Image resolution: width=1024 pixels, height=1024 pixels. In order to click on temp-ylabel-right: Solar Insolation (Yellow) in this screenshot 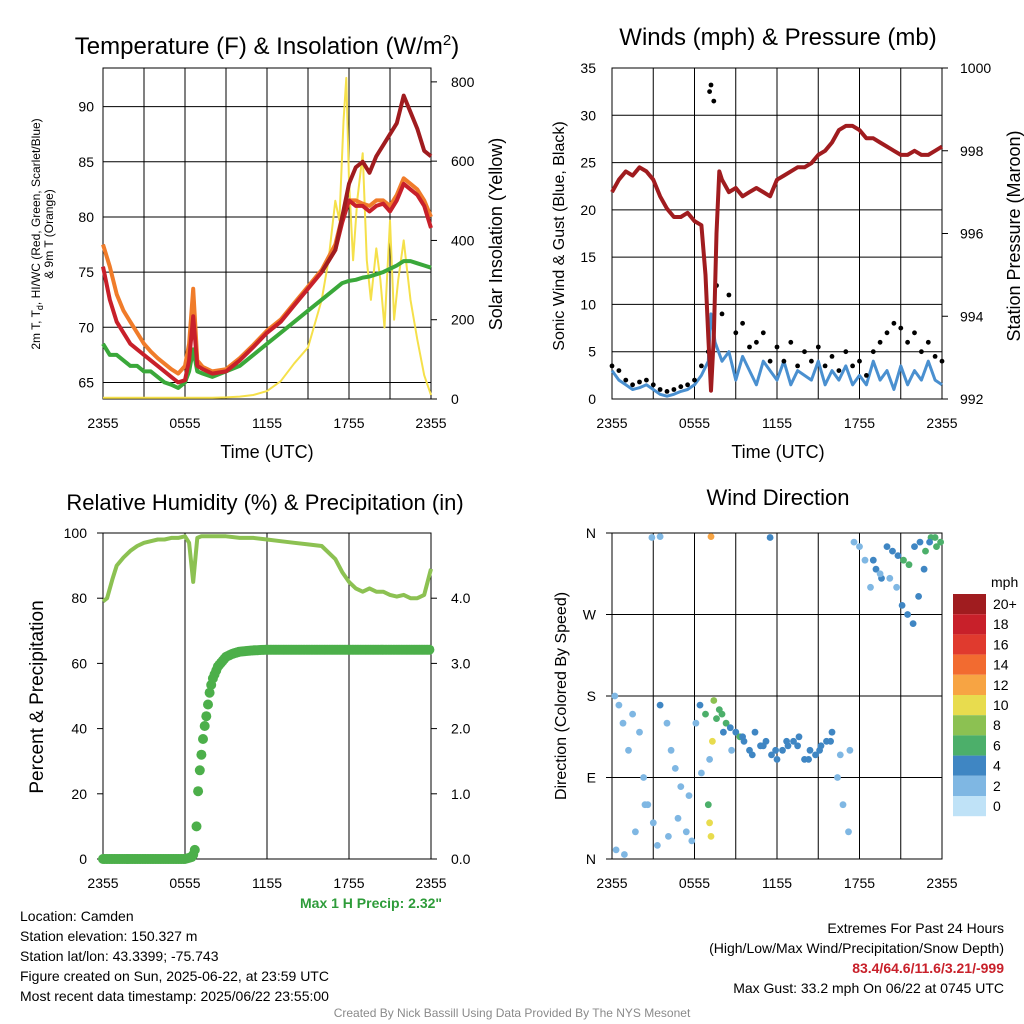, I will do `click(496, 234)`.